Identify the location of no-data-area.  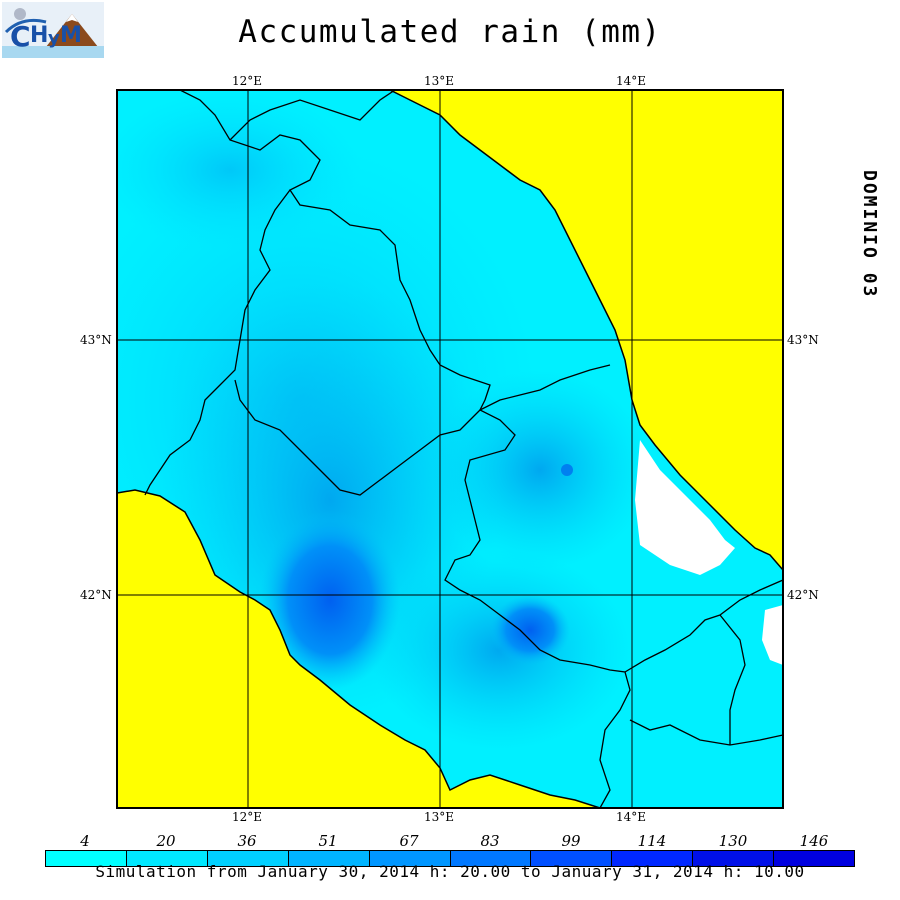
(685, 507).